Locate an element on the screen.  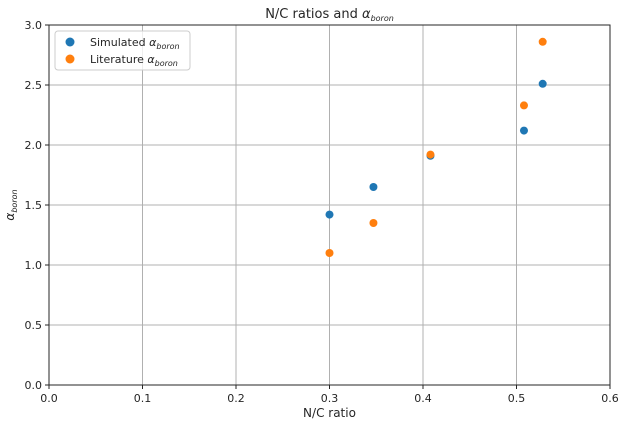
legend-label-simulated: Simulated αboron is located at coordinates (135, 43).